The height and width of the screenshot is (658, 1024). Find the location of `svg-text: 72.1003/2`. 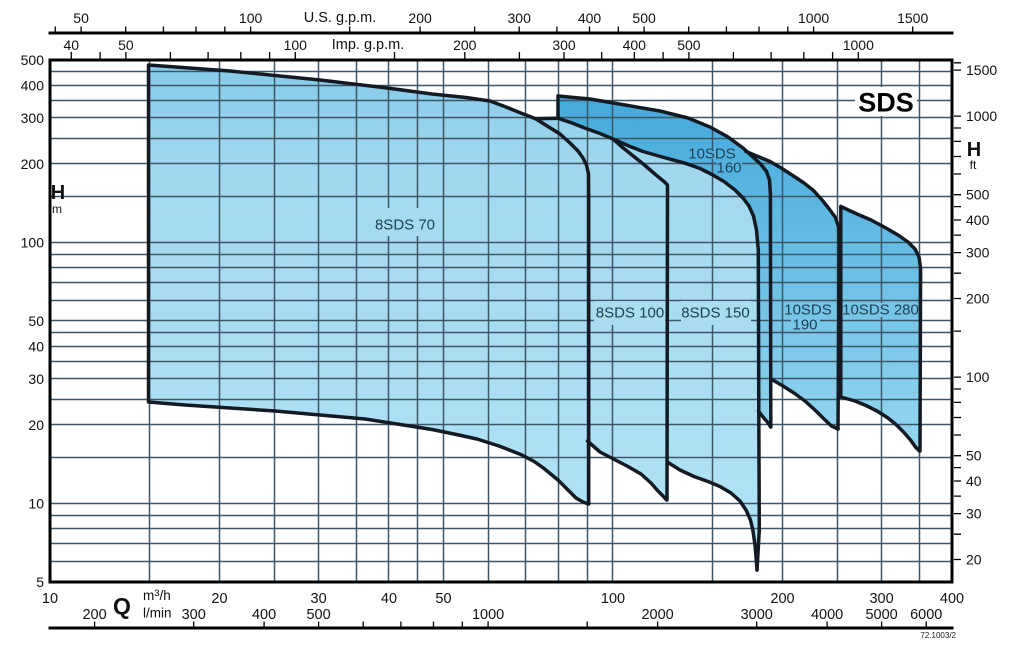

svg-text: 72.1003/2 is located at coordinates (938, 635).